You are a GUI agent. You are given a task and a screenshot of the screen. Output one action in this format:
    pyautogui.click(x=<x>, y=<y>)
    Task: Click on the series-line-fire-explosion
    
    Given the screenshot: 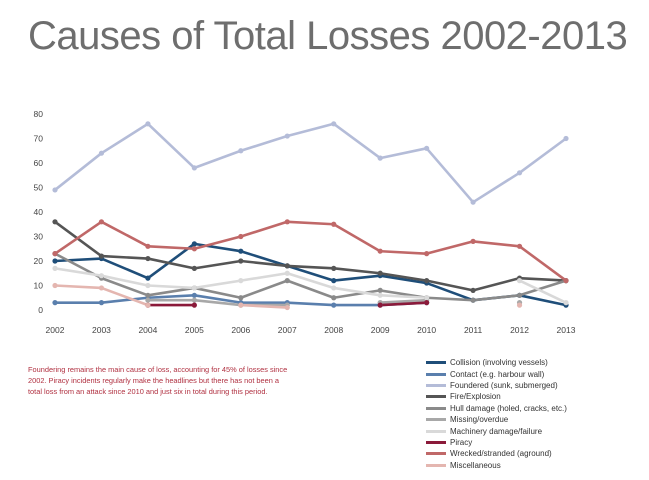 What is the action you would take?
    pyautogui.click(x=310, y=256)
    